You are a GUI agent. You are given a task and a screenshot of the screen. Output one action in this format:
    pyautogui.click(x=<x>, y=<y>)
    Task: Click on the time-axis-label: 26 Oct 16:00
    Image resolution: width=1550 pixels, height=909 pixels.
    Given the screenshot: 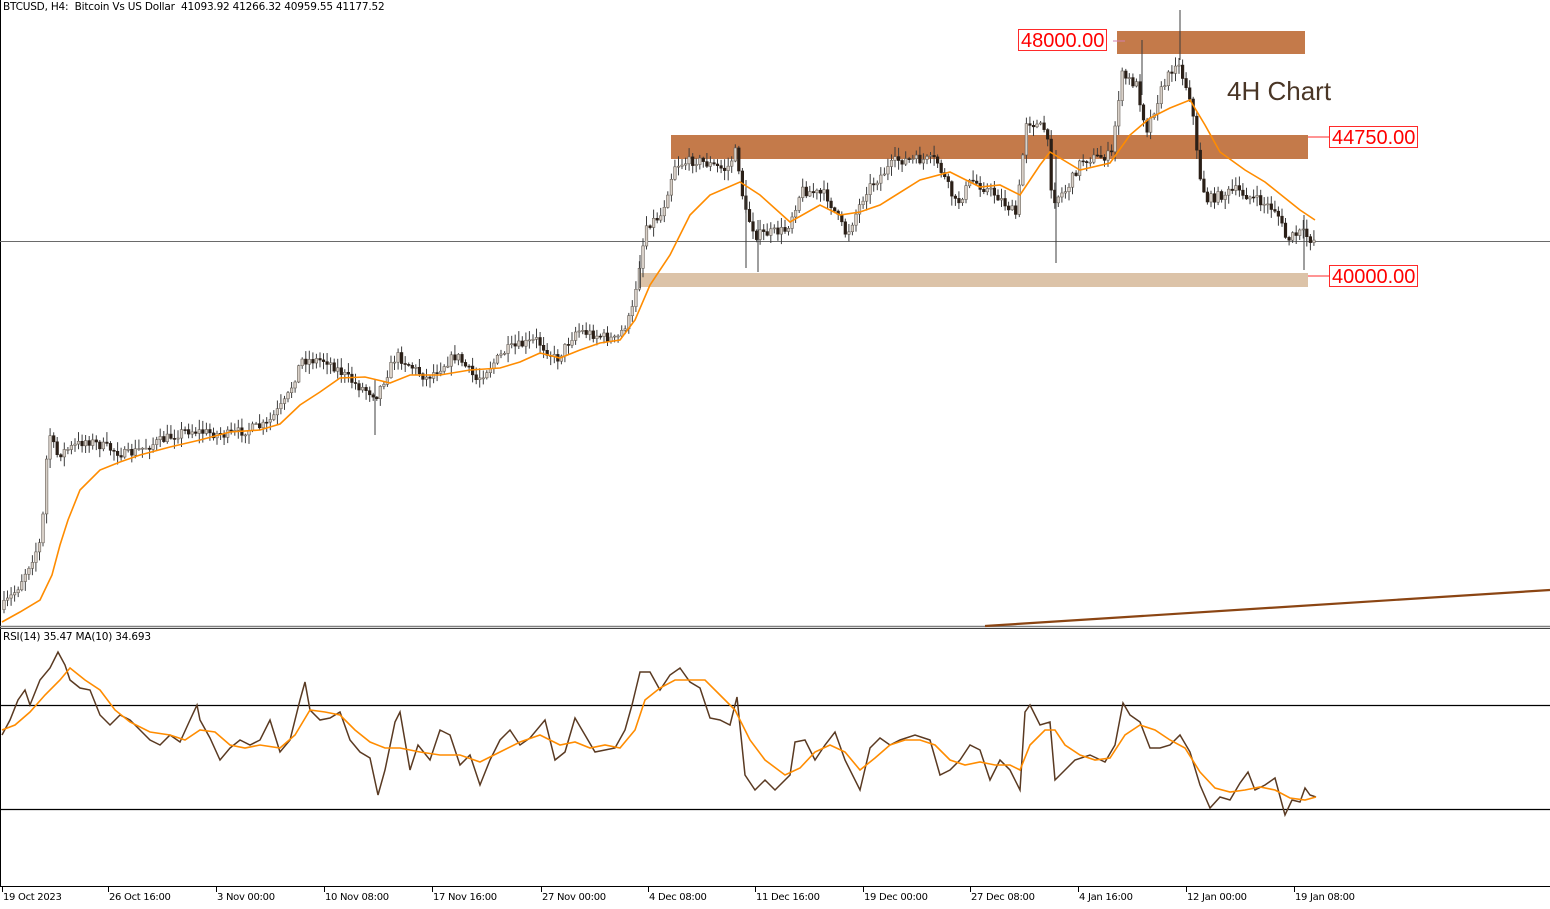 What is the action you would take?
    pyautogui.click(x=140, y=897)
    